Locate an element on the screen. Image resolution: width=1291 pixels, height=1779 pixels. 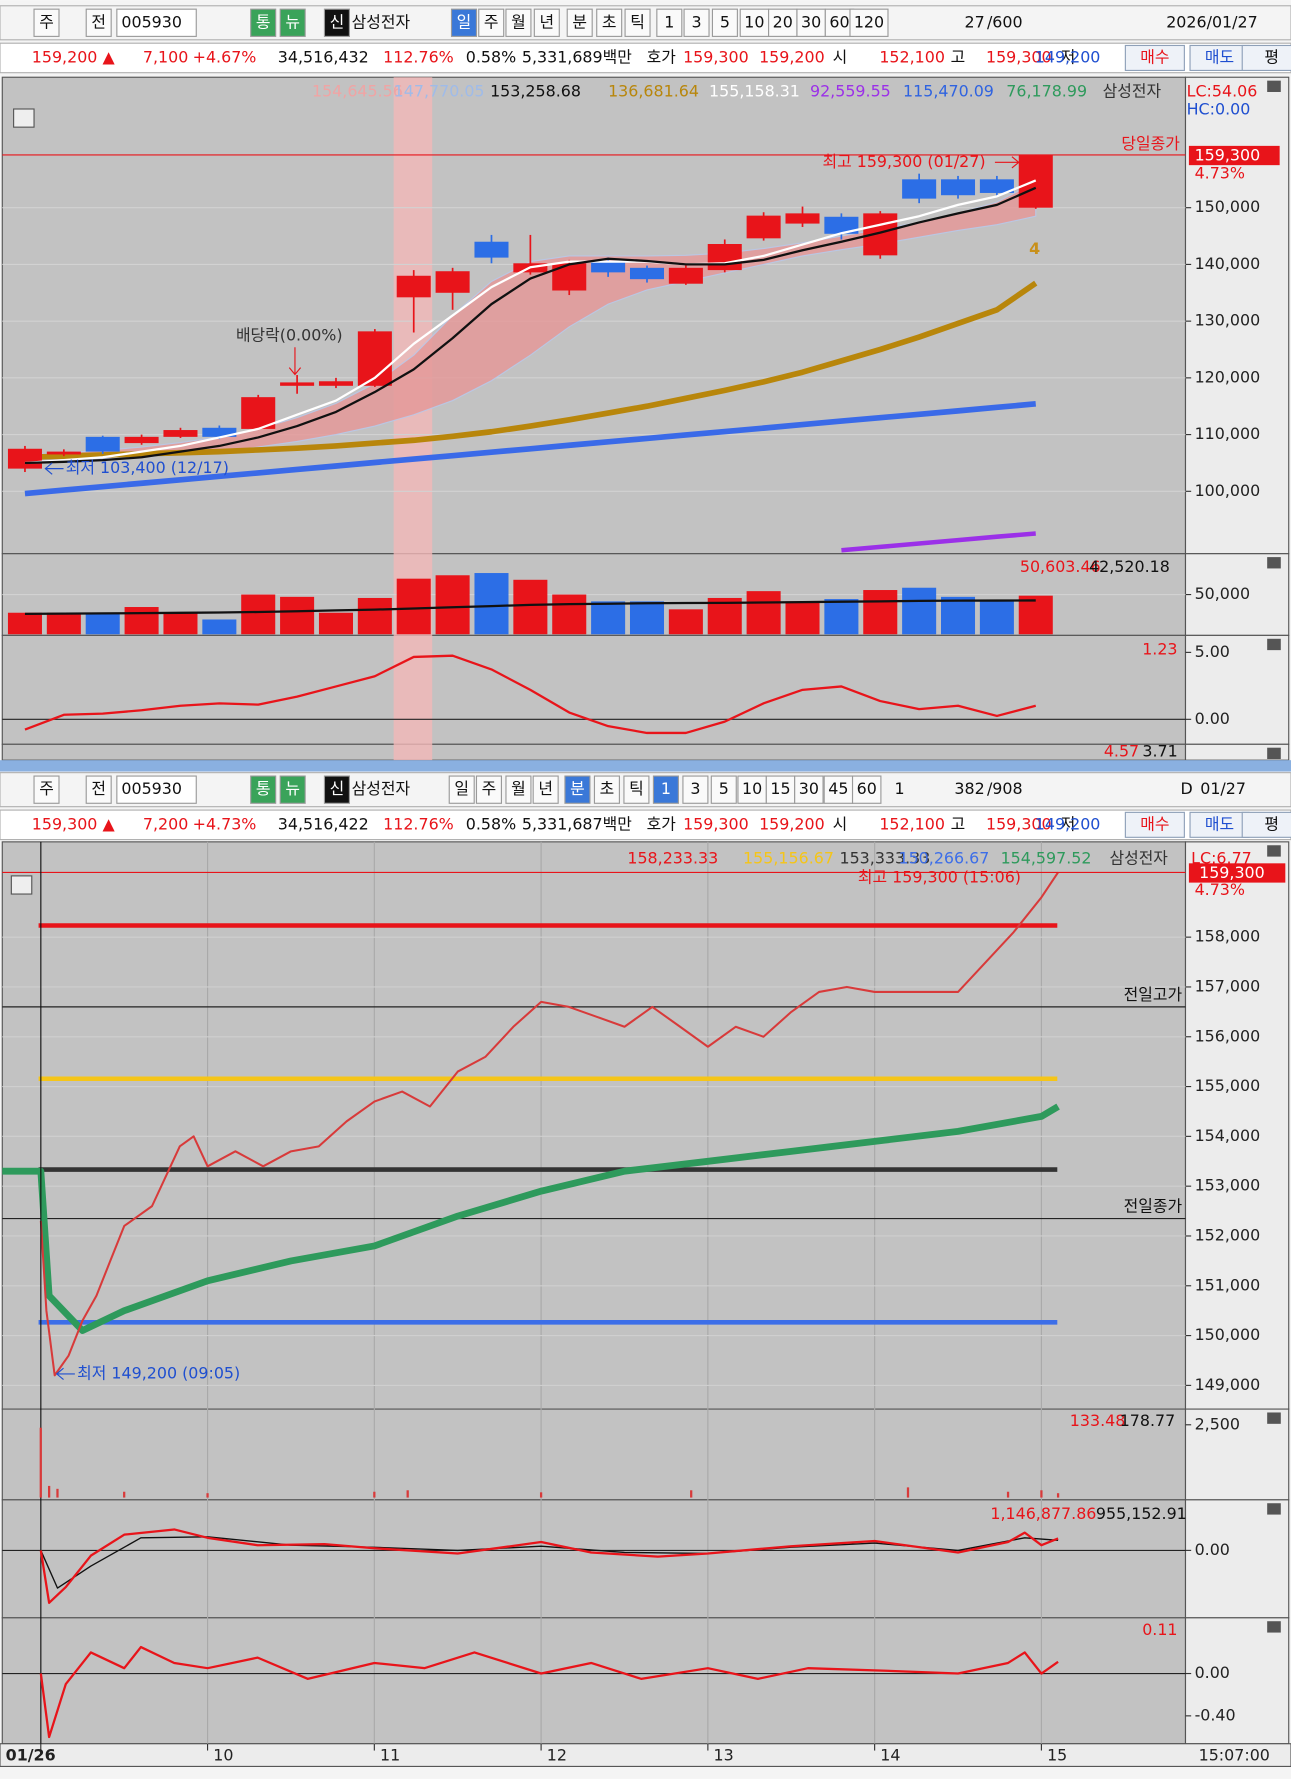
toolbar-item: 45 is located at coordinates (838, 788).